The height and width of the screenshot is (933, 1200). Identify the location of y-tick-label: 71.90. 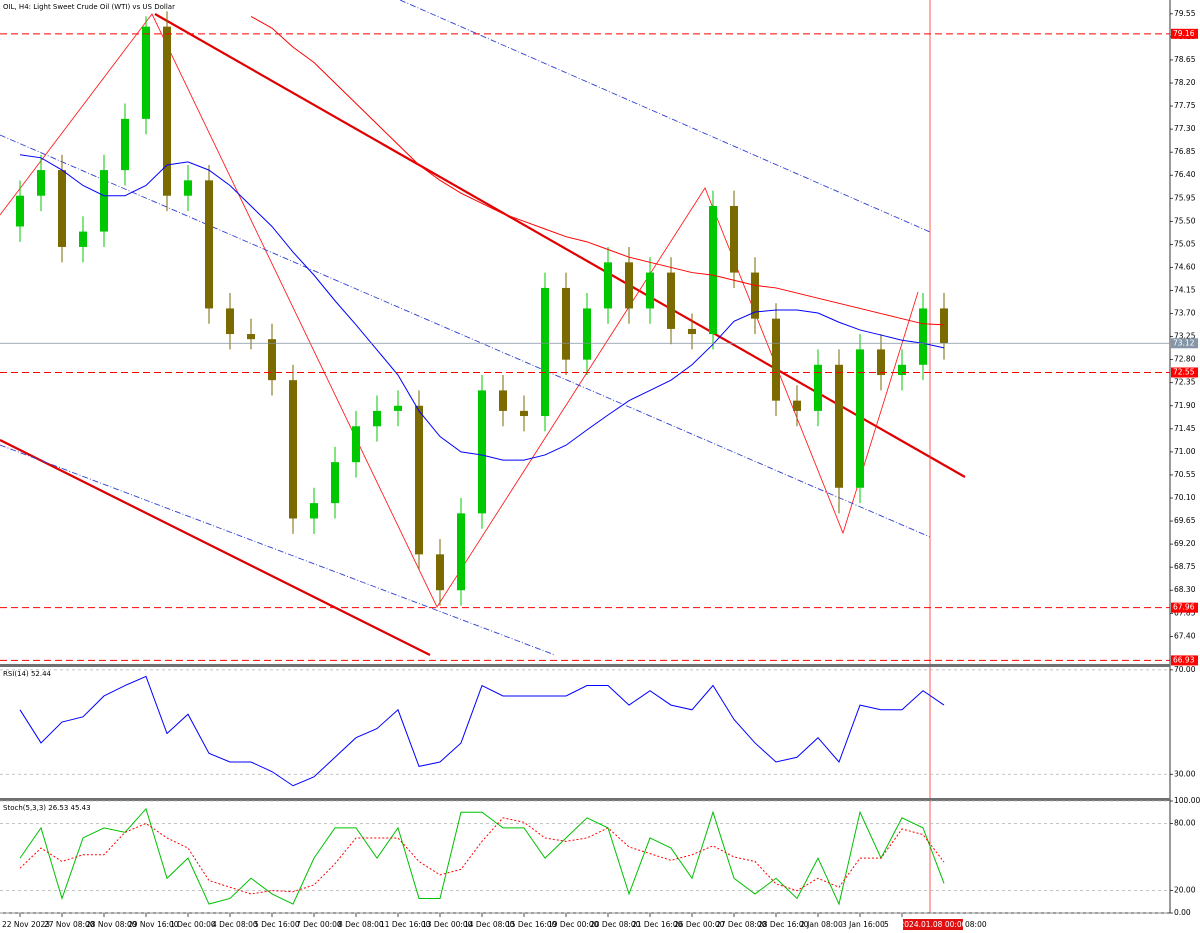
(1185, 405).